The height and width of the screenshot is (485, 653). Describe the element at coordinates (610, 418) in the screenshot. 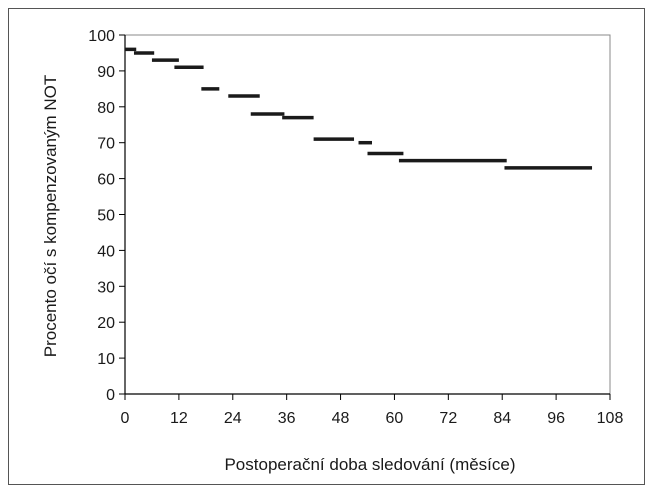

I see `x-tick-label: 108` at that location.